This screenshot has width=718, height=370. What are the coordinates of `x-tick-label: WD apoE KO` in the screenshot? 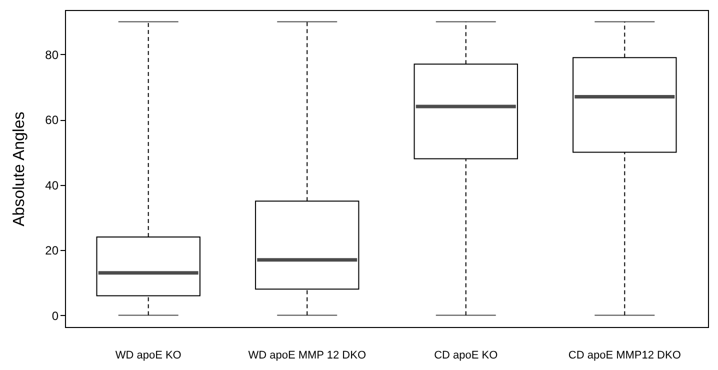 It's located at (148, 356).